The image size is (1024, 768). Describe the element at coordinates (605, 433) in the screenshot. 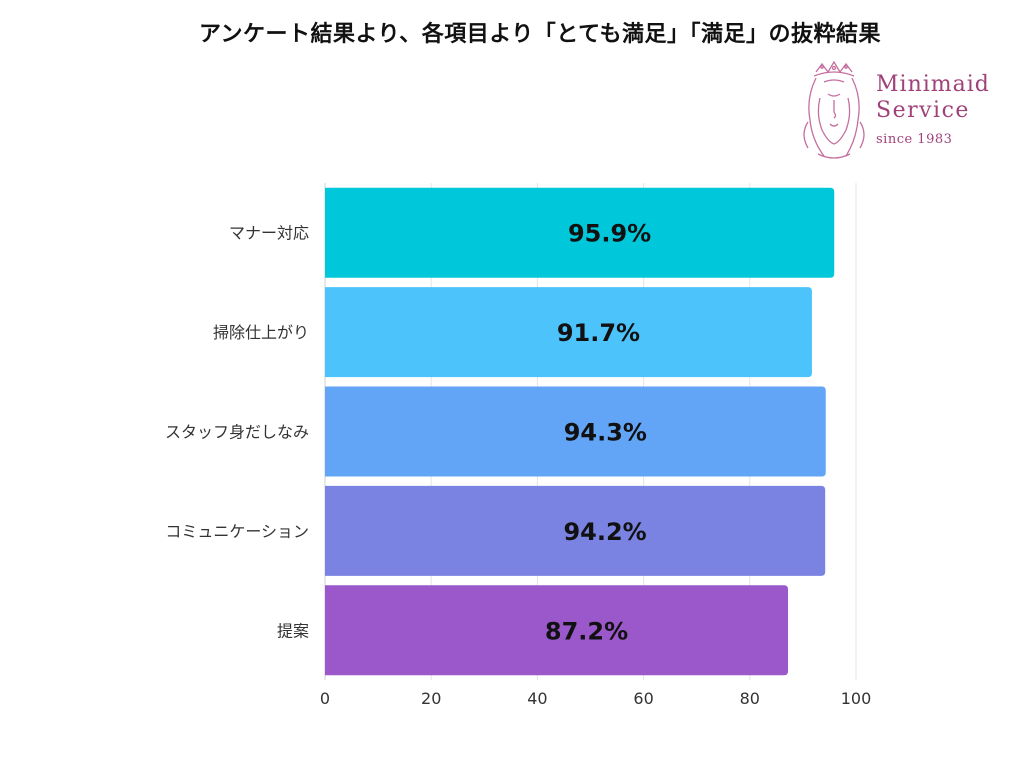

I see `data-label: 94.3%` at that location.